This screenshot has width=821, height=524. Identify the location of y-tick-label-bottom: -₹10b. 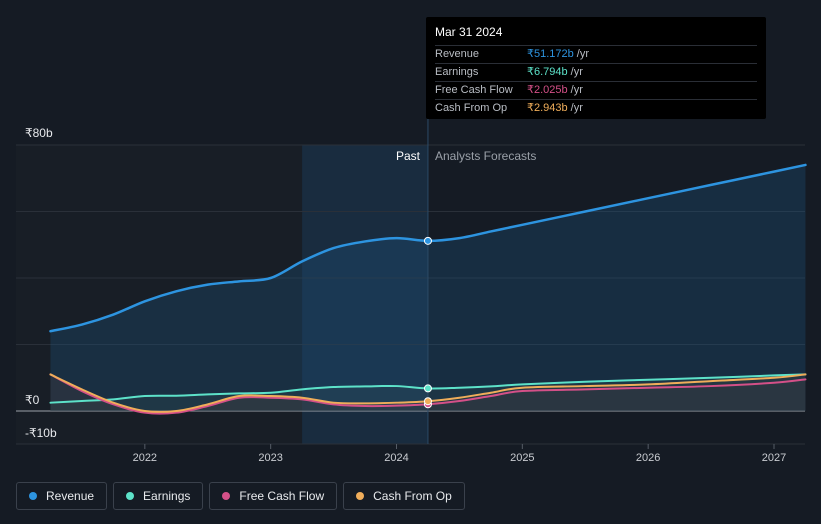
(41, 433).